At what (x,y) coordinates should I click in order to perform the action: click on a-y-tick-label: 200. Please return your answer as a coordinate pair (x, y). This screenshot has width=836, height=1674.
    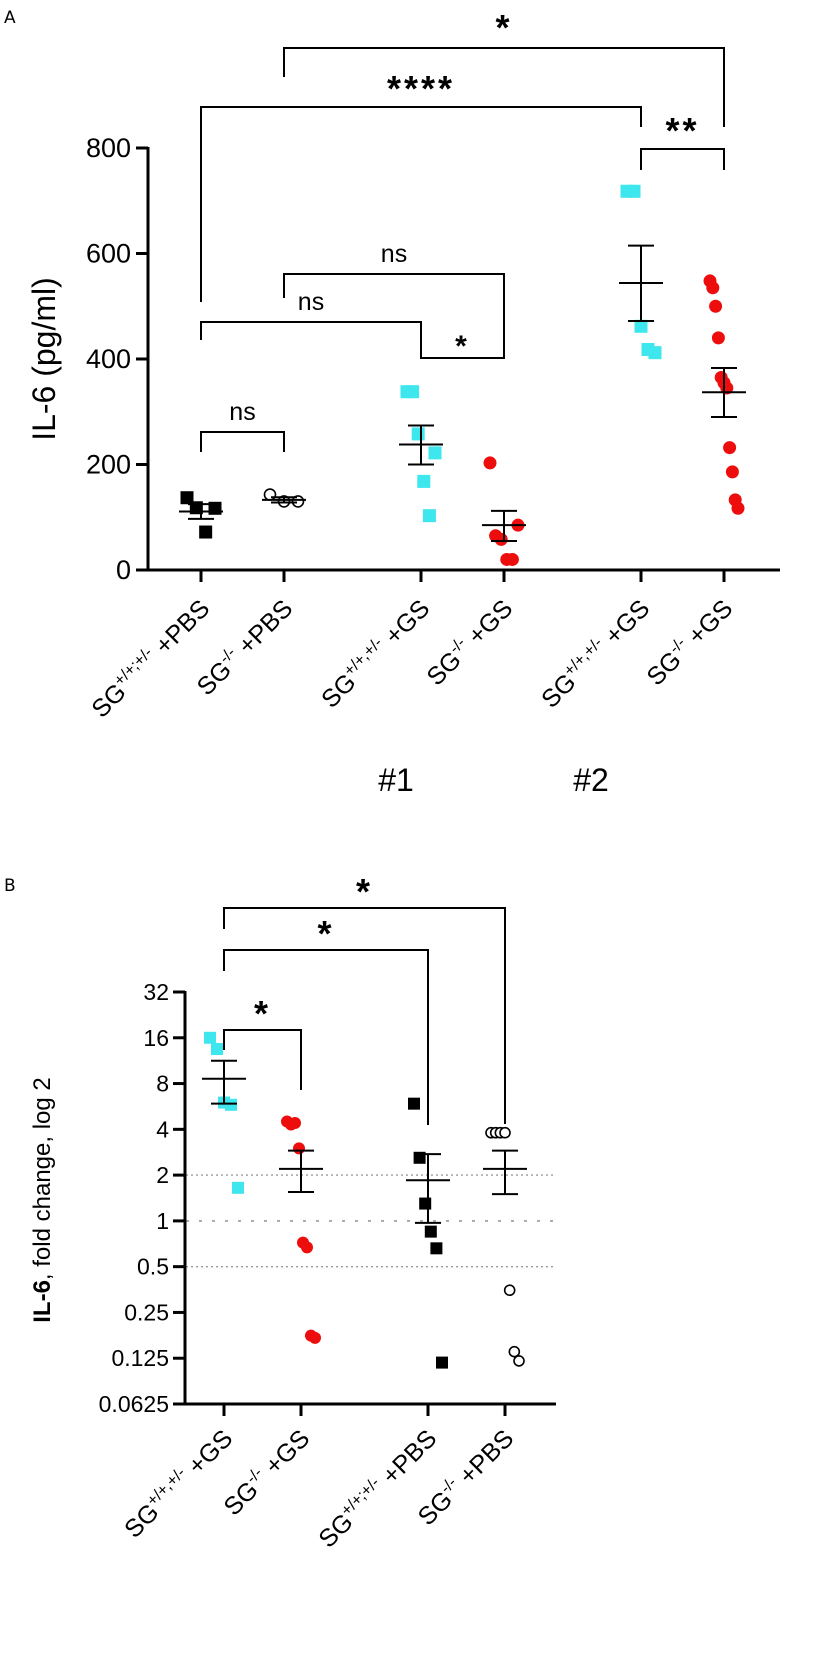
    Looking at the image, I should click on (108, 465).